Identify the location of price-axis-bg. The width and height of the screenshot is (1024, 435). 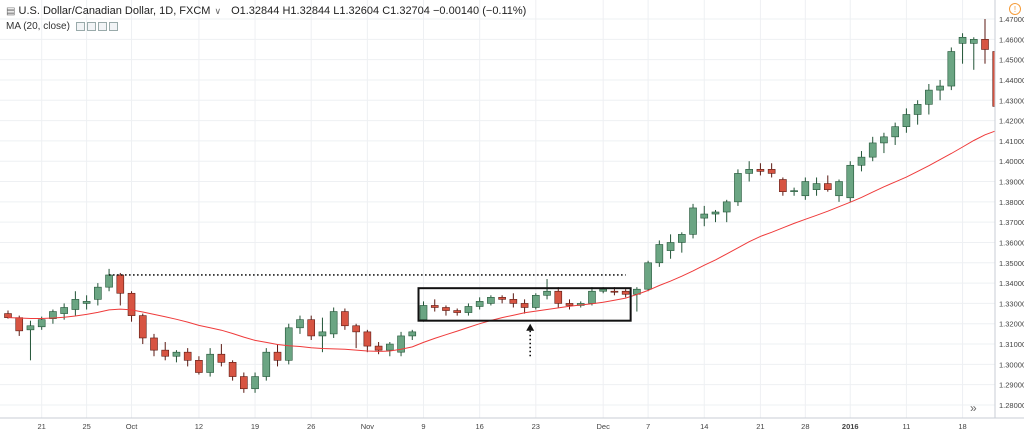
(1009, 217).